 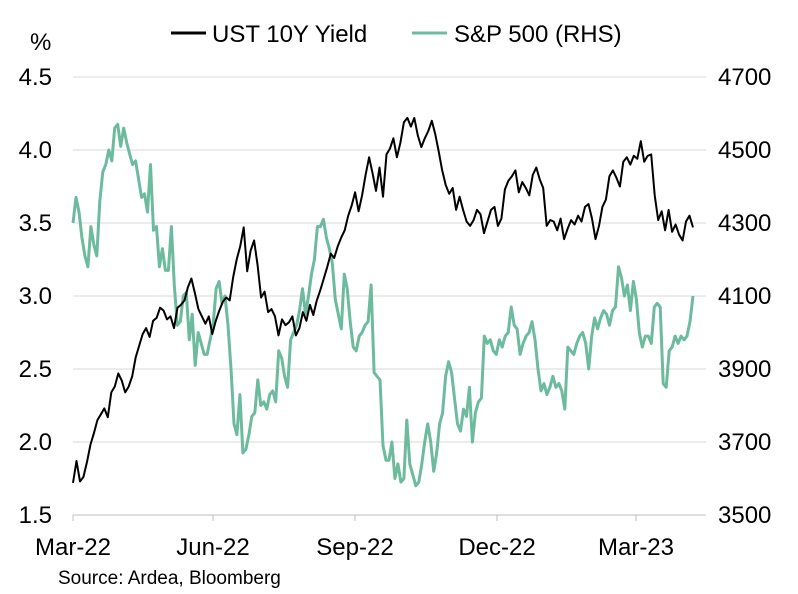 I want to click on right-tick-label: 3500, so click(x=744, y=515).